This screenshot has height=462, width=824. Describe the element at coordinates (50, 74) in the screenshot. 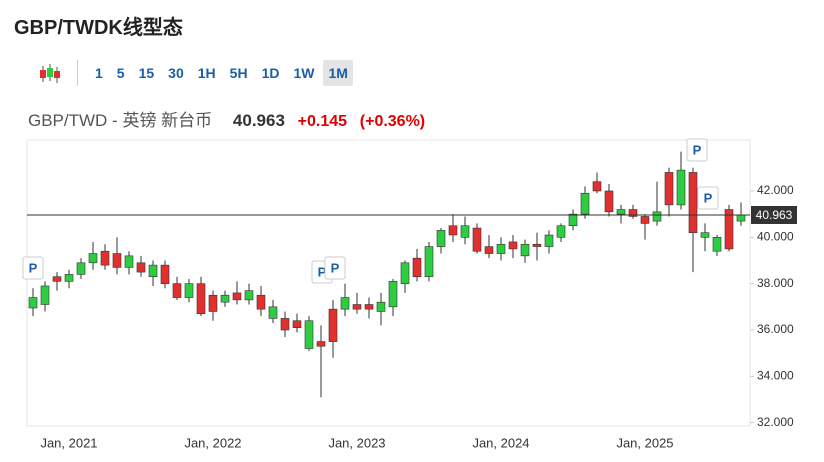

I see `chart-type-icon` at that location.